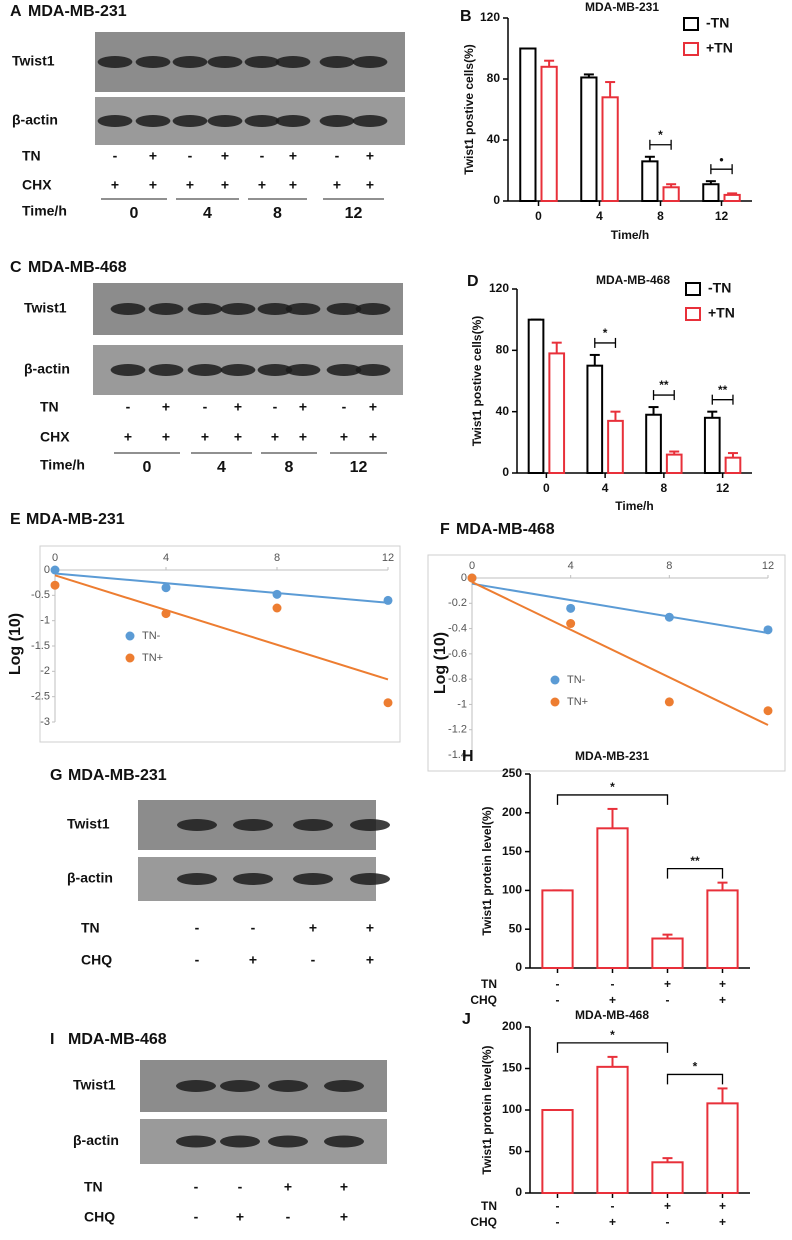 The width and height of the screenshot is (792, 1240). Describe the element at coordinates (721, 159) in the screenshot. I see `sig-label: •` at that location.